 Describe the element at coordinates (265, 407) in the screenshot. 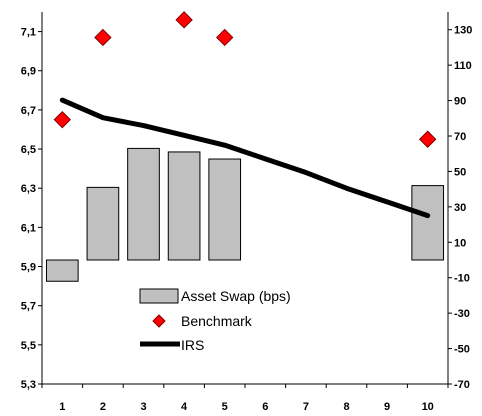

I see `x-tick-label: 6` at that location.